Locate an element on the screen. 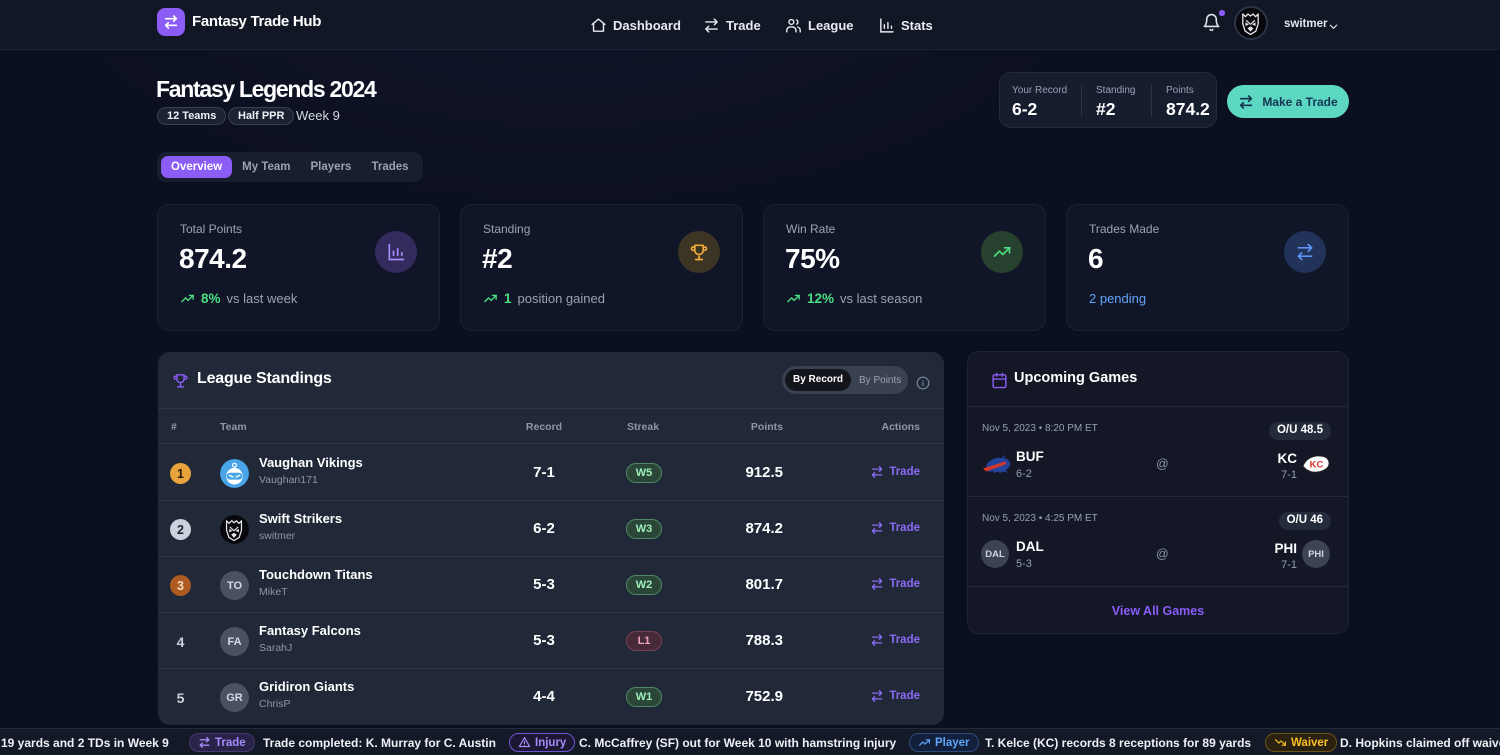 The image size is (1500, 755). svg-text: KC is located at coordinates (1317, 465).